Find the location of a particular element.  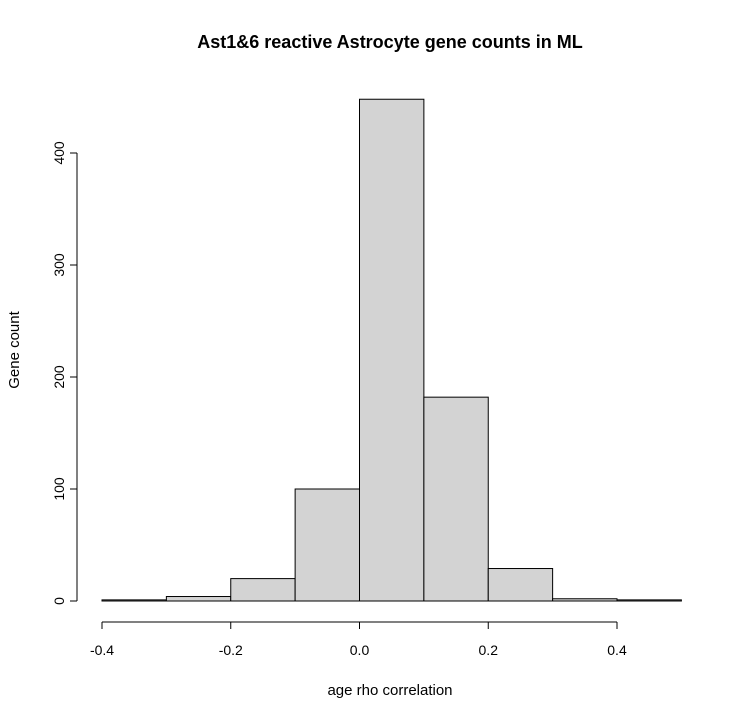

y-tick-label: 300 is located at coordinates (59, 265).